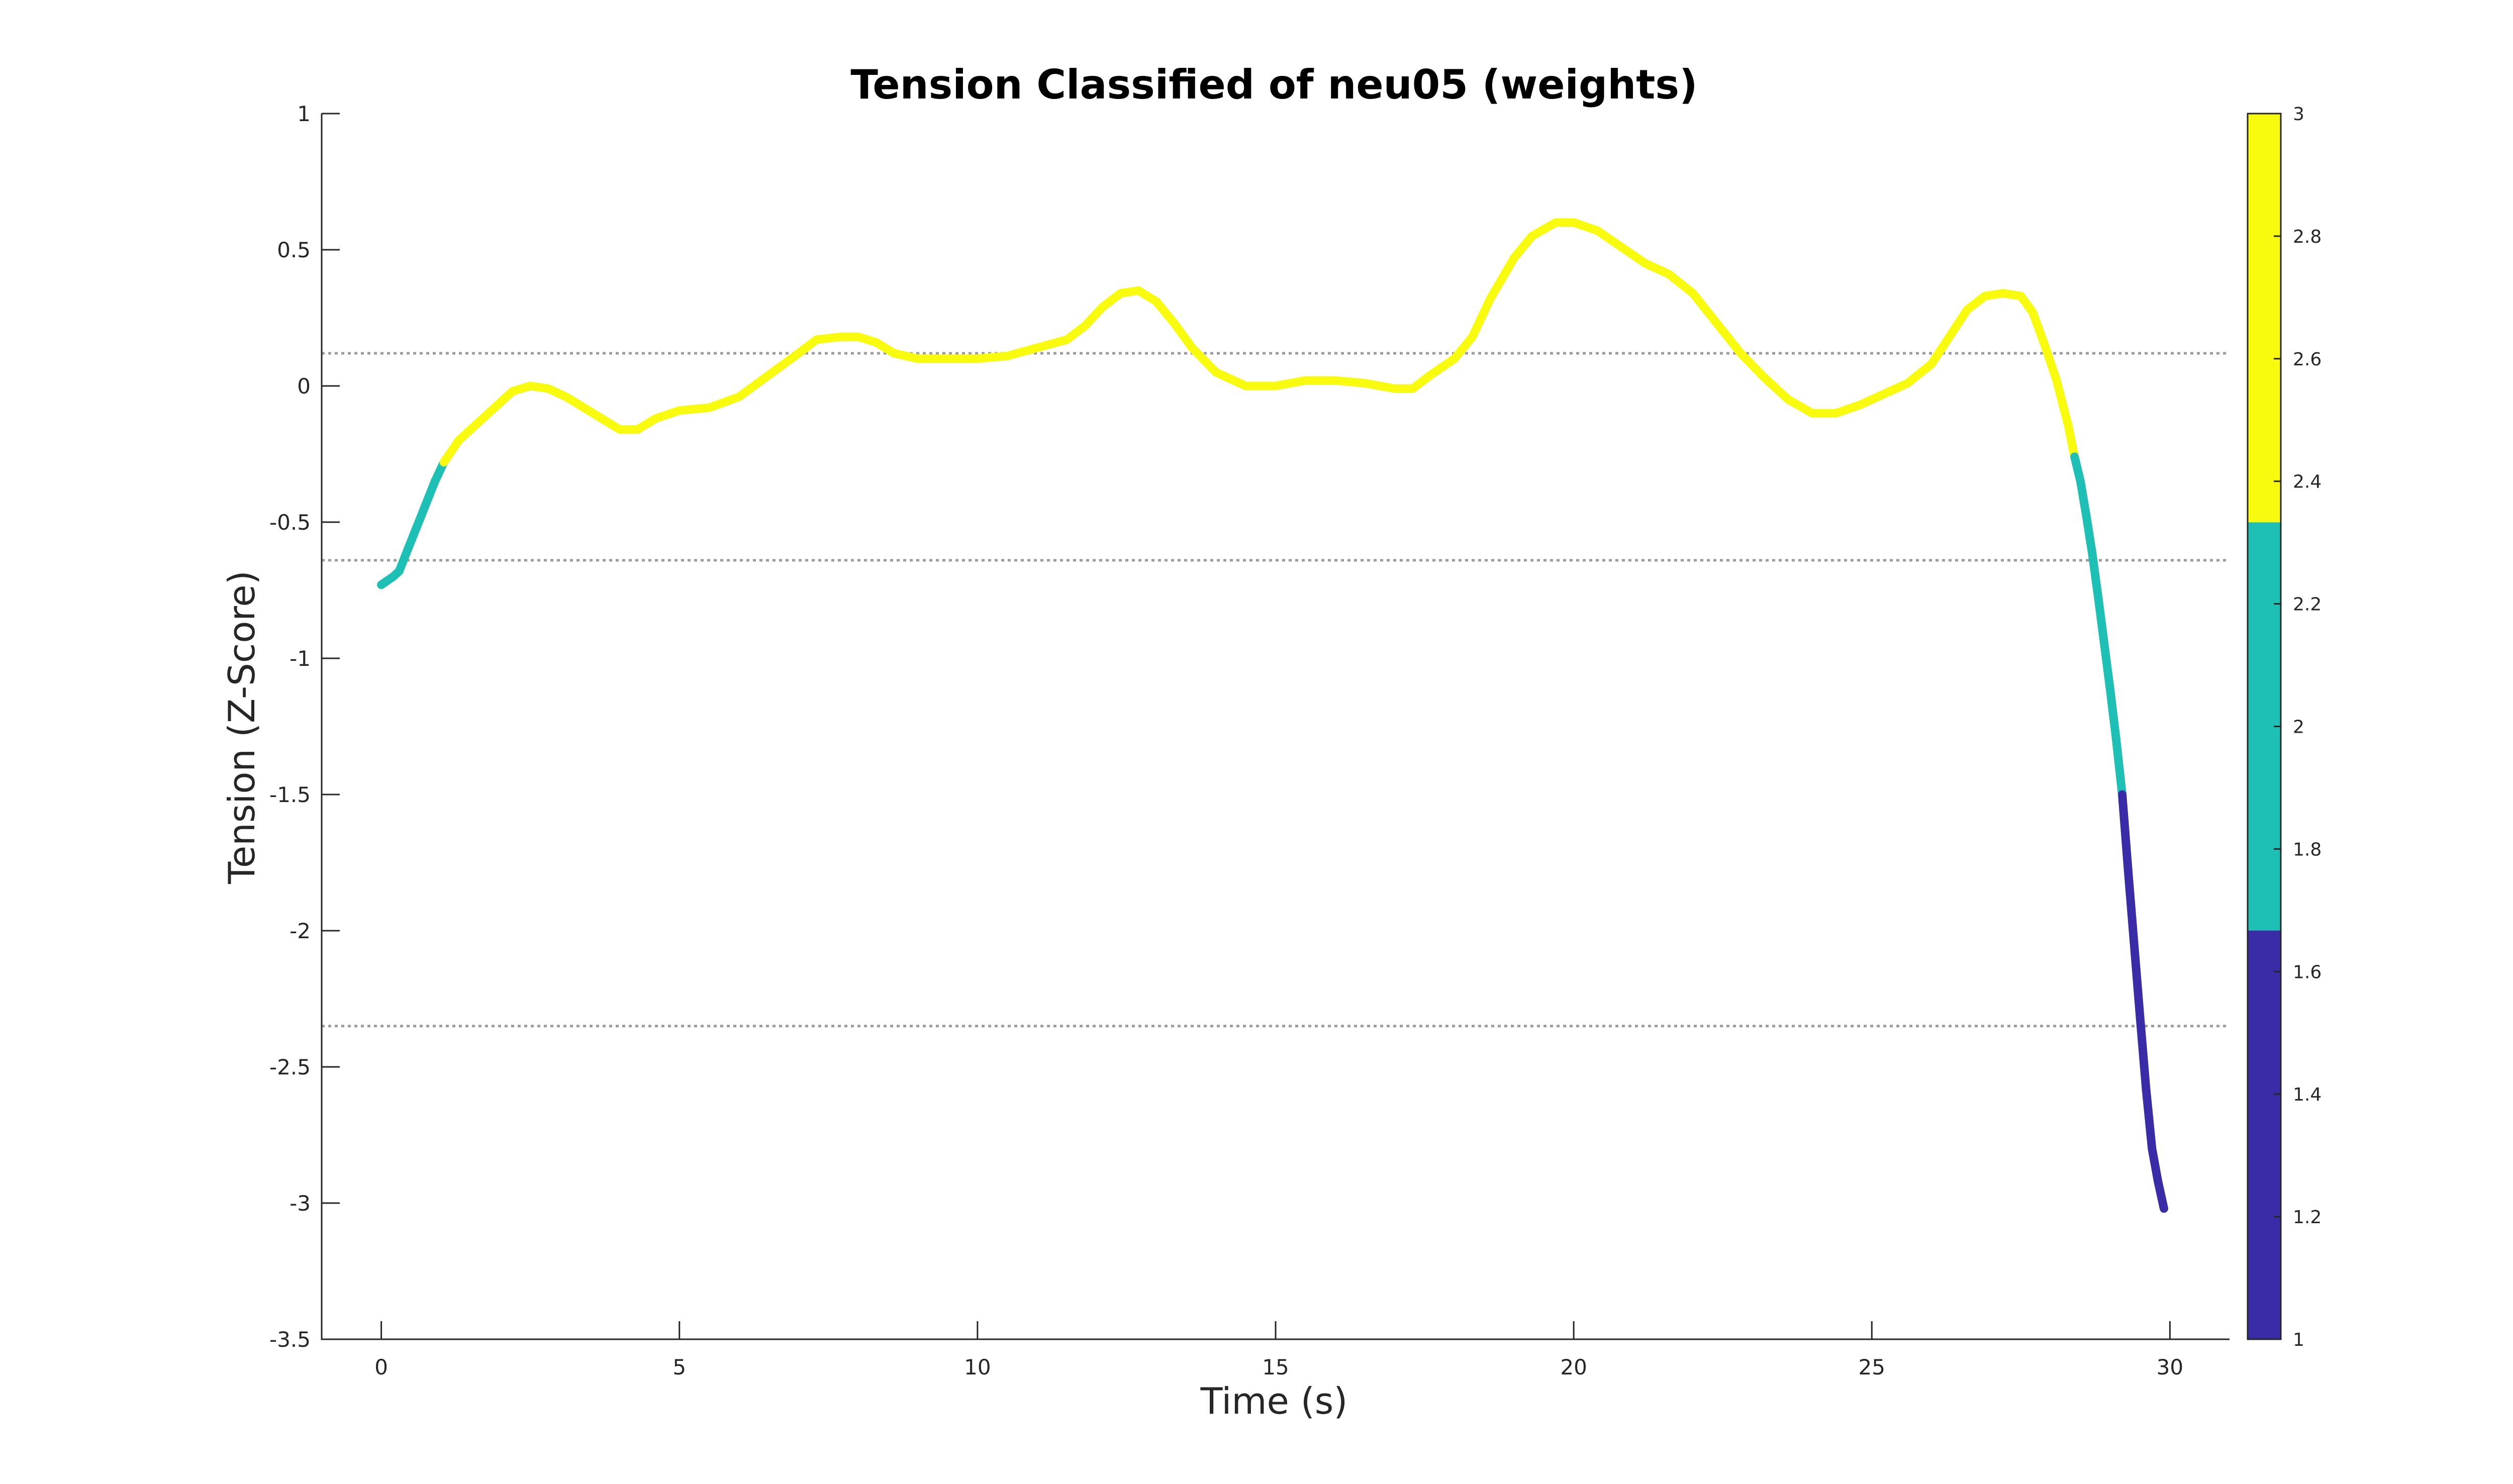 Image resolution: width=2513 pixels, height=1484 pixels. Describe the element at coordinates (978, 1367) in the screenshot. I see `x-tick-label: 10` at that location.